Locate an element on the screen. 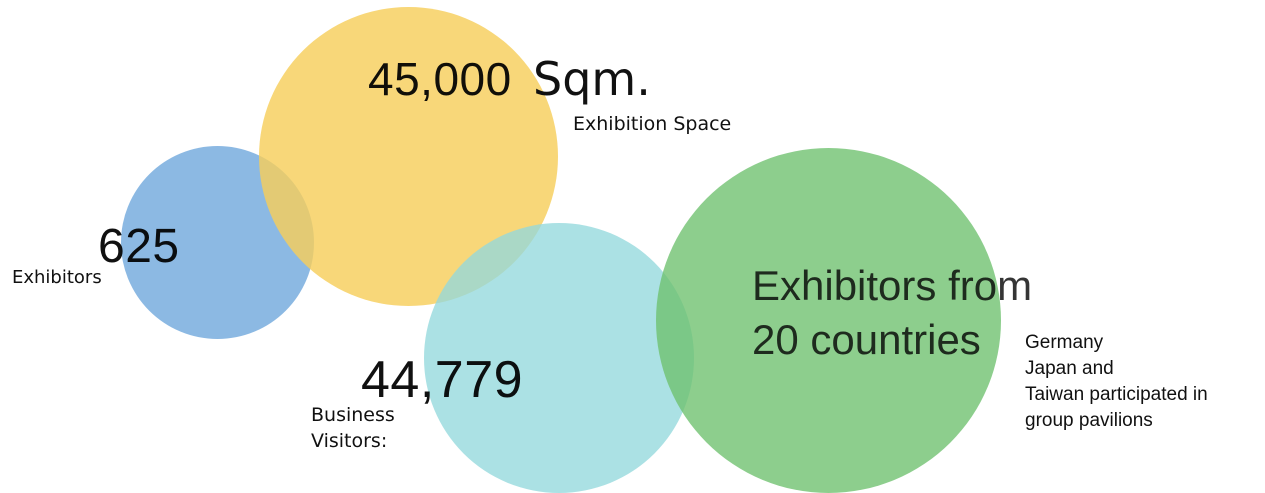 This screenshot has height=493, width=1265. exhibitors-number: 625 is located at coordinates (139, 246).